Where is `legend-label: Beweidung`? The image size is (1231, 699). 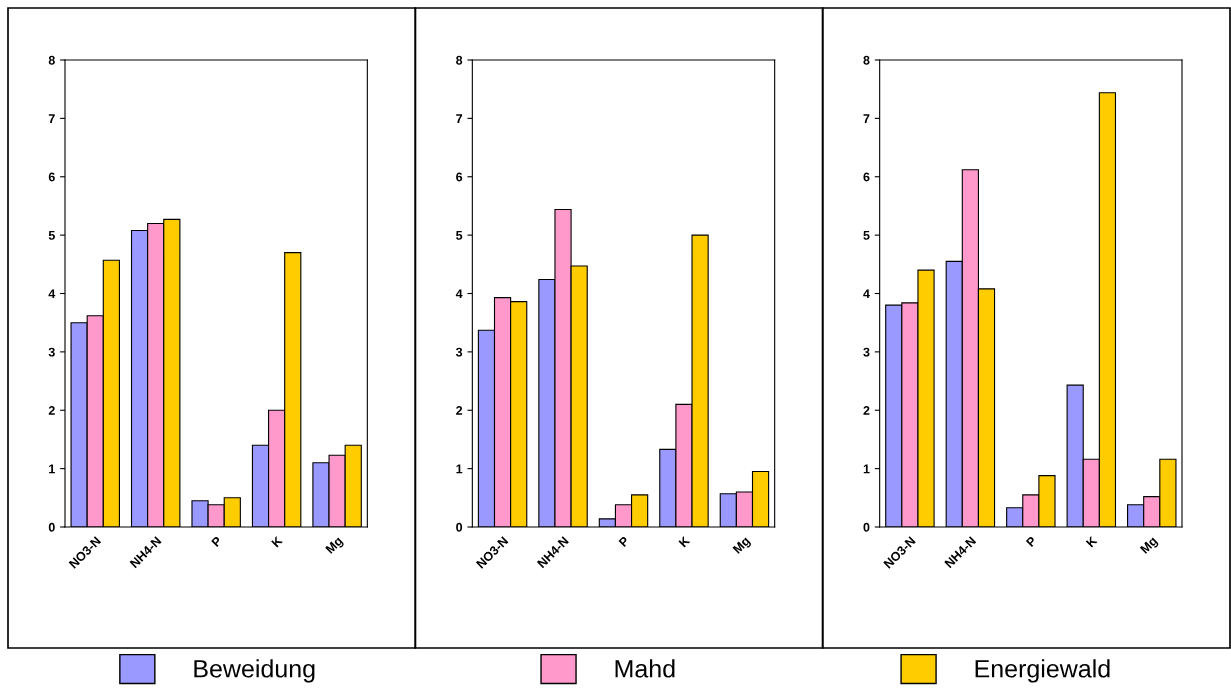
legend-label: Beweidung is located at coordinates (254, 671).